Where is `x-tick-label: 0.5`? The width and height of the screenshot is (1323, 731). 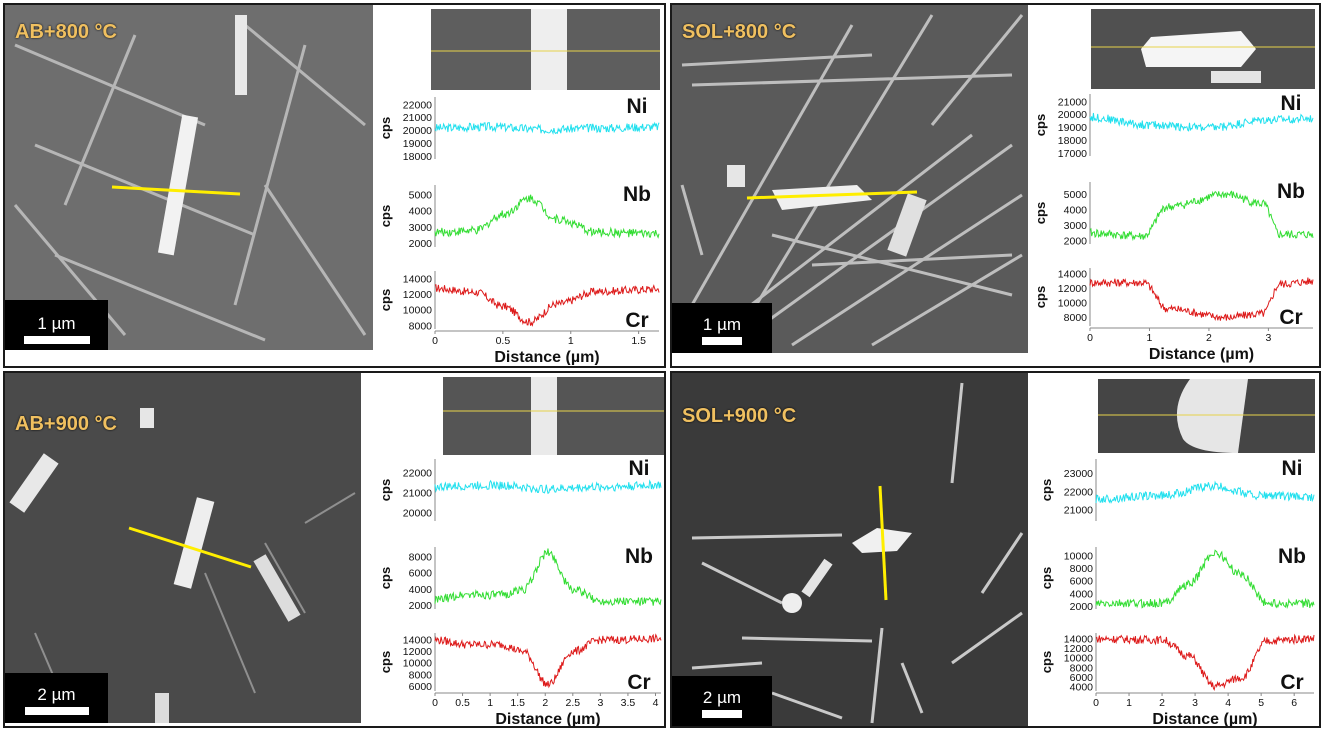 x-tick-label: 0.5 is located at coordinates (503, 341).